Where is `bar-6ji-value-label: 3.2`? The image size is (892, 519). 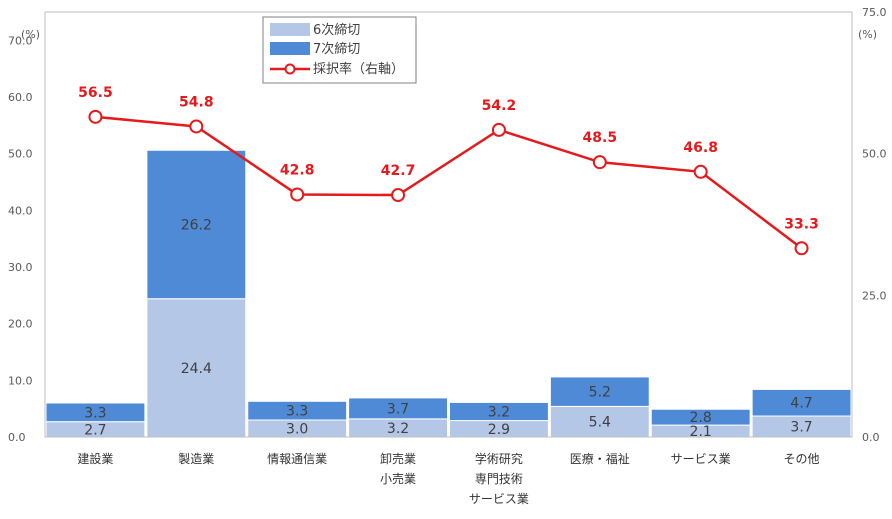 bar-6ji-value-label: 3.2 is located at coordinates (398, 429).